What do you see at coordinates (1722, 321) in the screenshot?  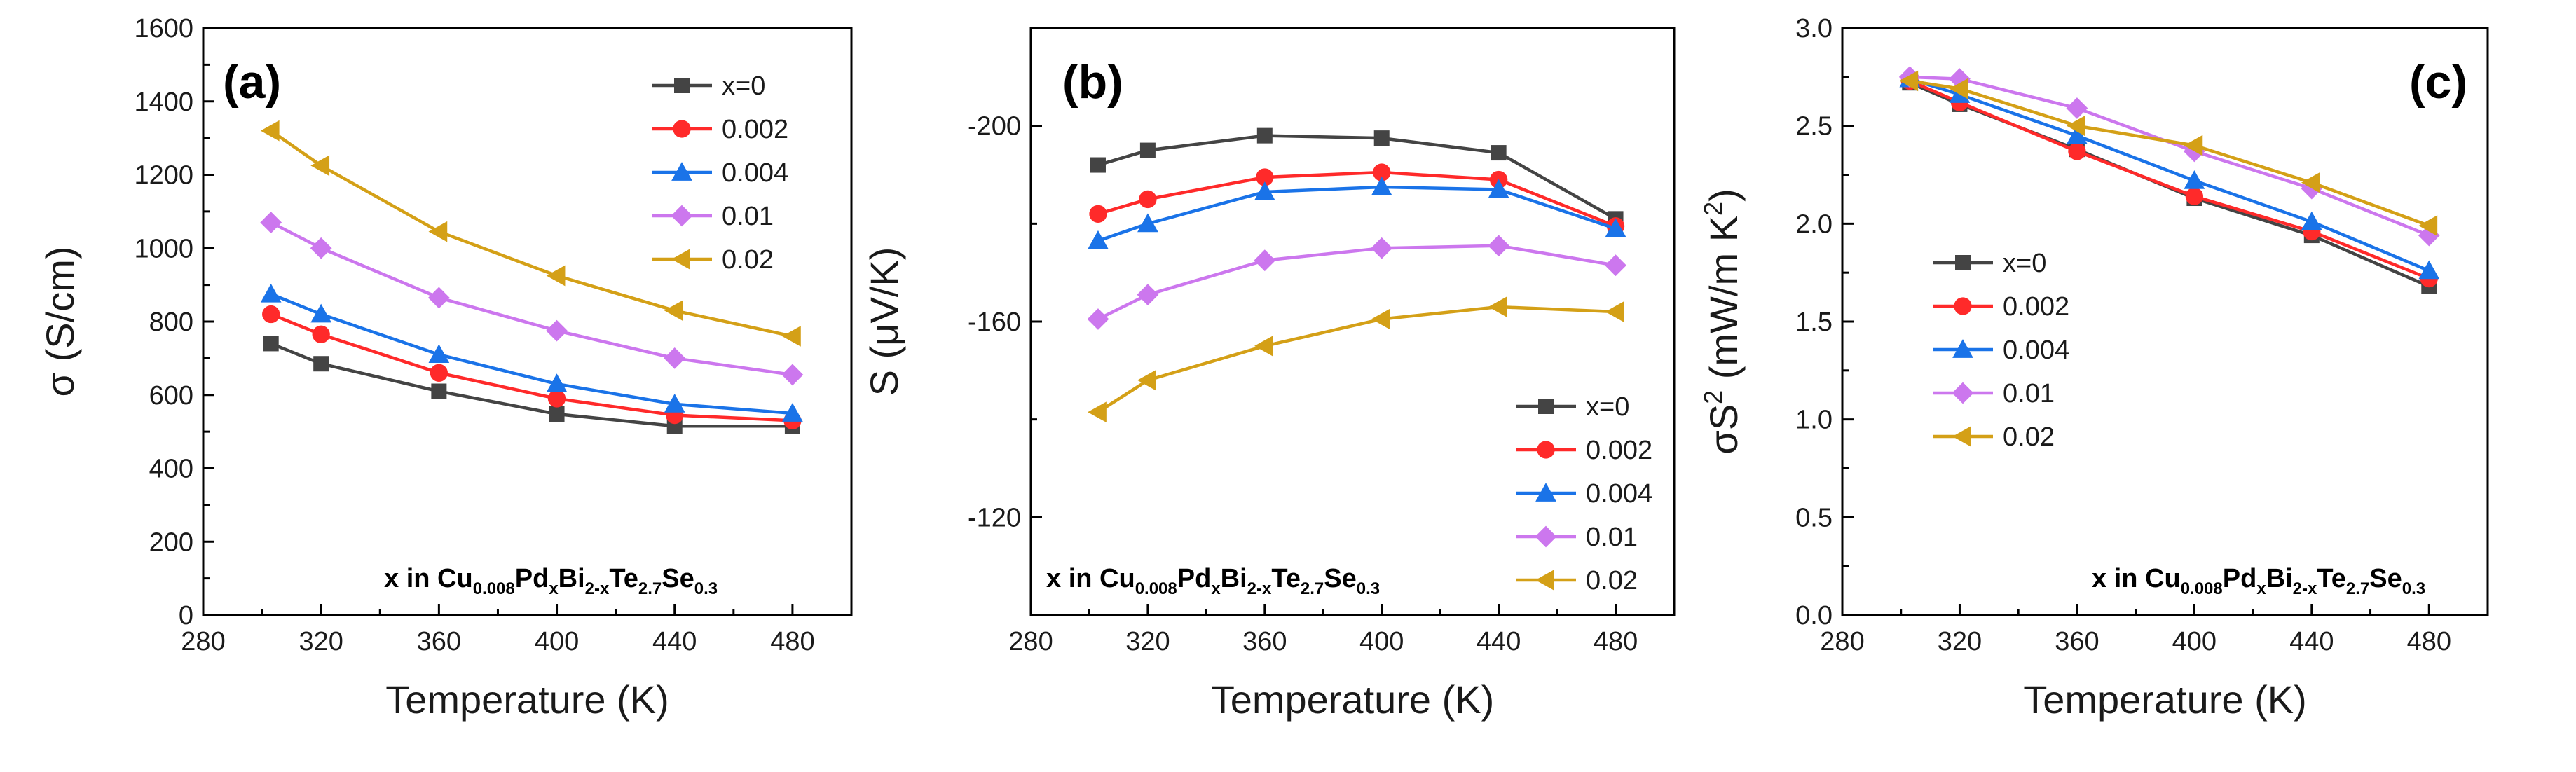 I see `y-axis-title: σS2 (mW/m K2)` at bounding box center [1722, 321].